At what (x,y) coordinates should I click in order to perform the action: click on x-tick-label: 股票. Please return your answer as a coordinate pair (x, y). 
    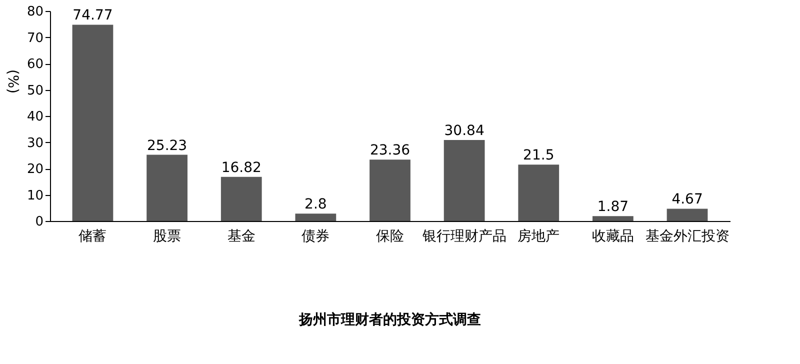
    Looking at the image, I should click on (167, 236).